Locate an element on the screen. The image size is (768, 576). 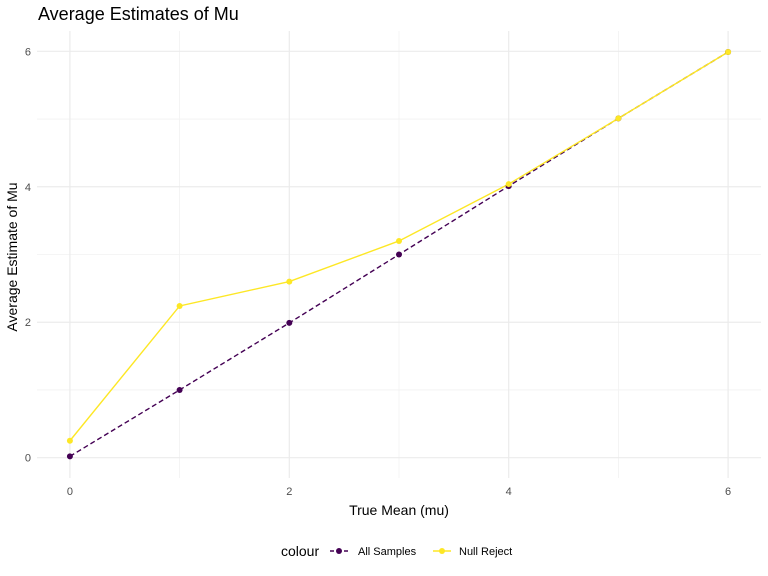
y-tick-labels: 0 2 4 6 is located at coordinates (28, 255).